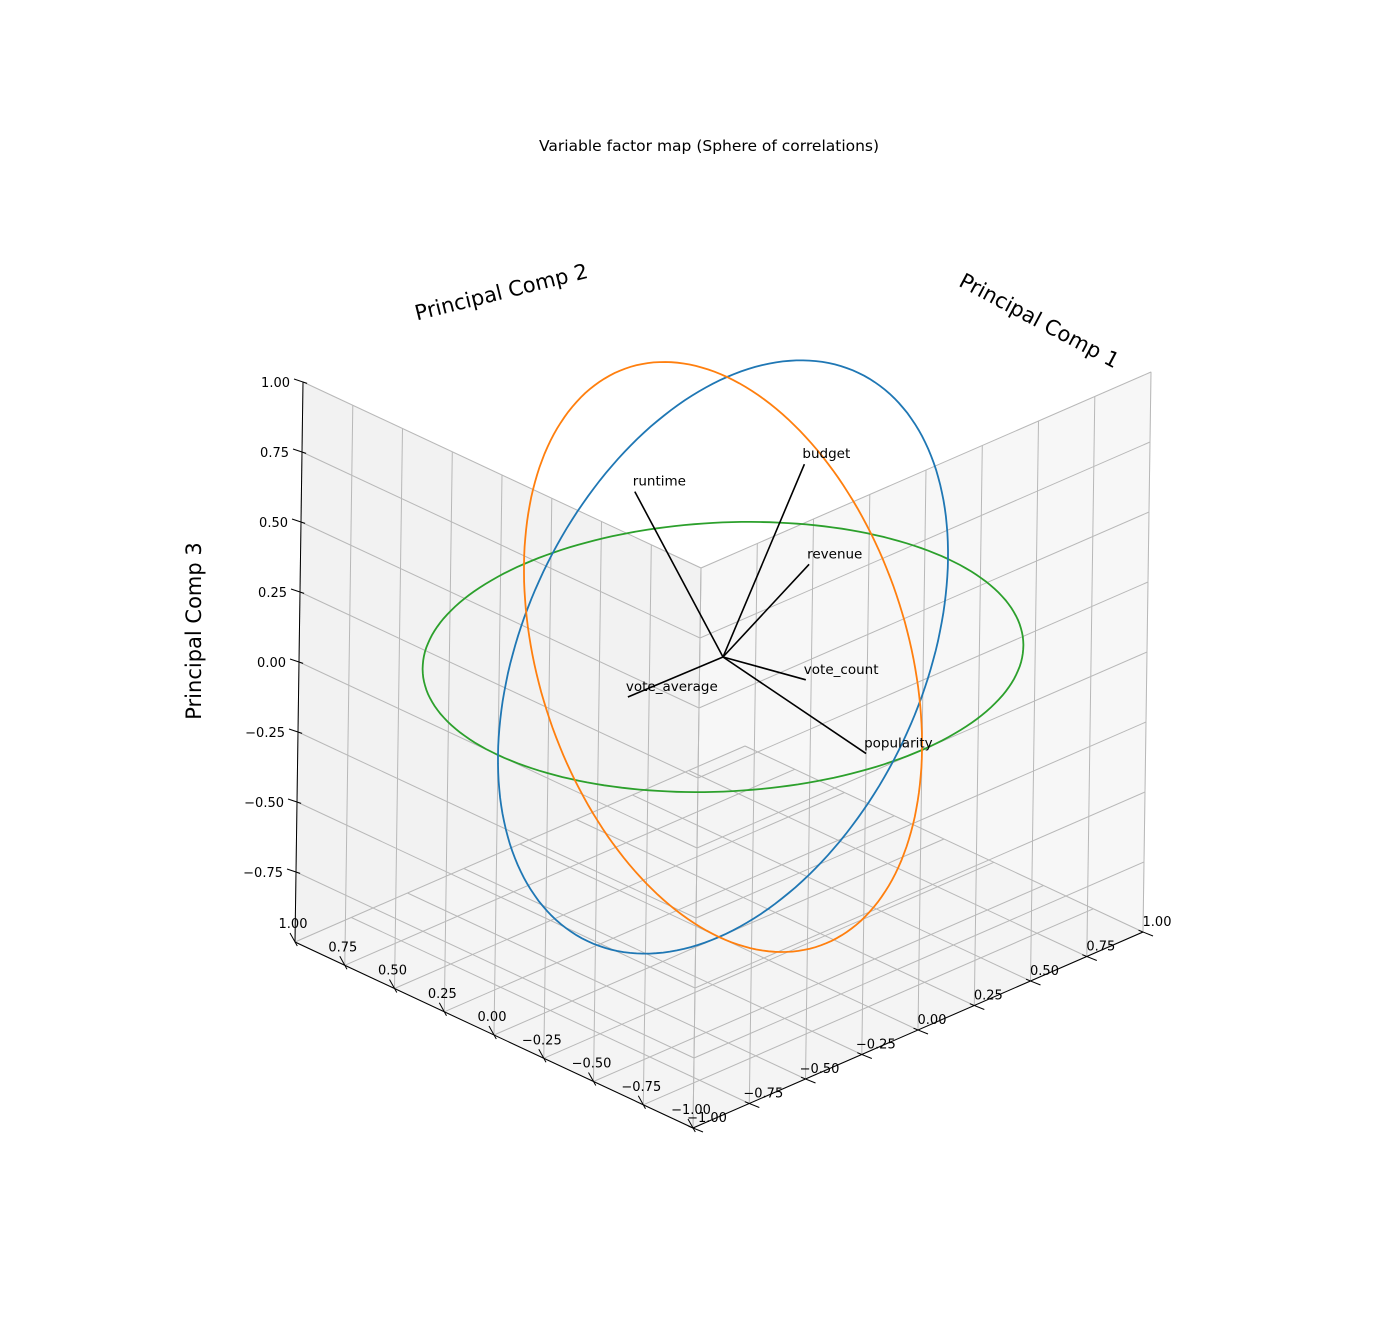 Image resolution: width=1384 pixels, height=1329 pixels. What do you see at coordinates (264, 803) in the screenshot?
I see `z-tick-label: −0.50` at bounding box center [264, 803].